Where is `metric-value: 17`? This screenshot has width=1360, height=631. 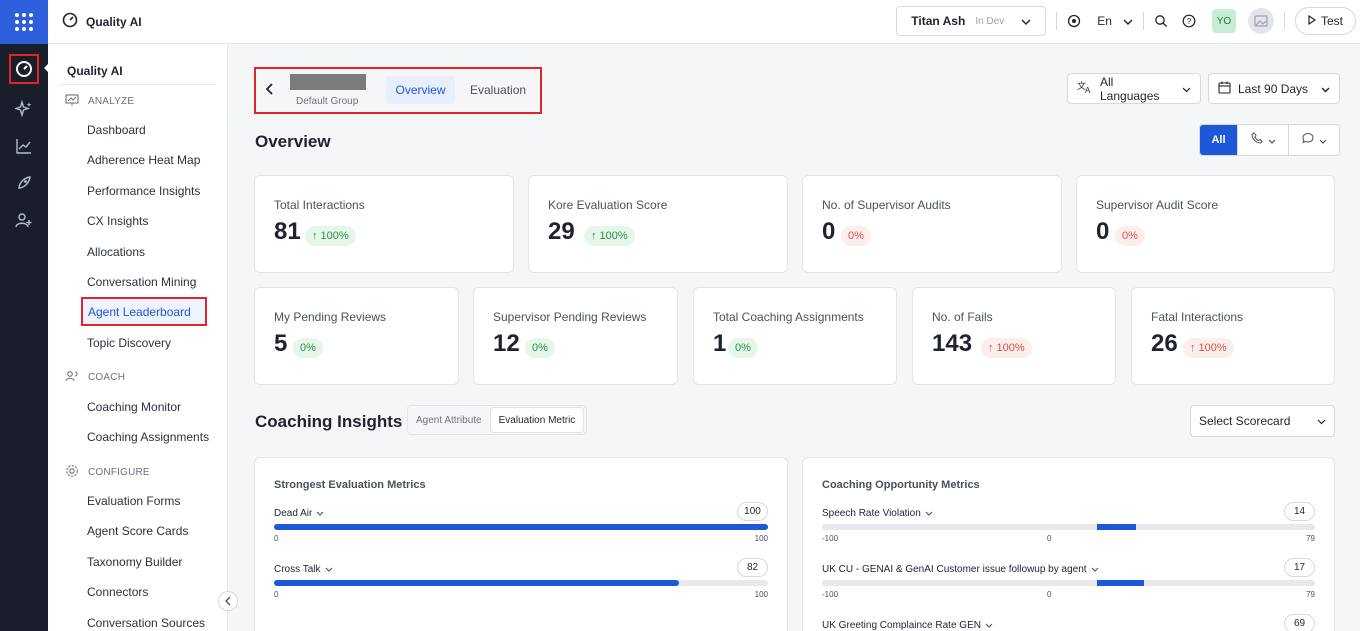
metric-value: 17 is located at coordinates (1299, 567).